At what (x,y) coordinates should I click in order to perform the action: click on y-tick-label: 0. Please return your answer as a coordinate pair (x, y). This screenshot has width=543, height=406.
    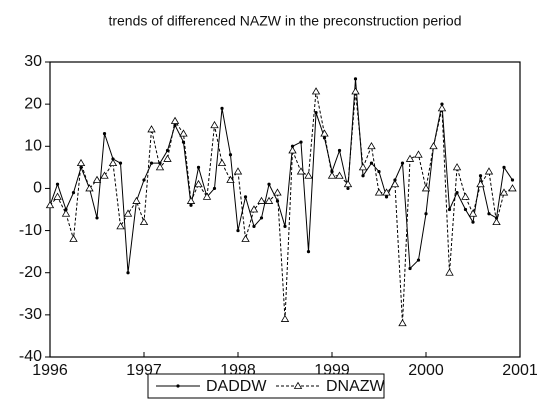
    Looking at the image, I should click on (37, 188).